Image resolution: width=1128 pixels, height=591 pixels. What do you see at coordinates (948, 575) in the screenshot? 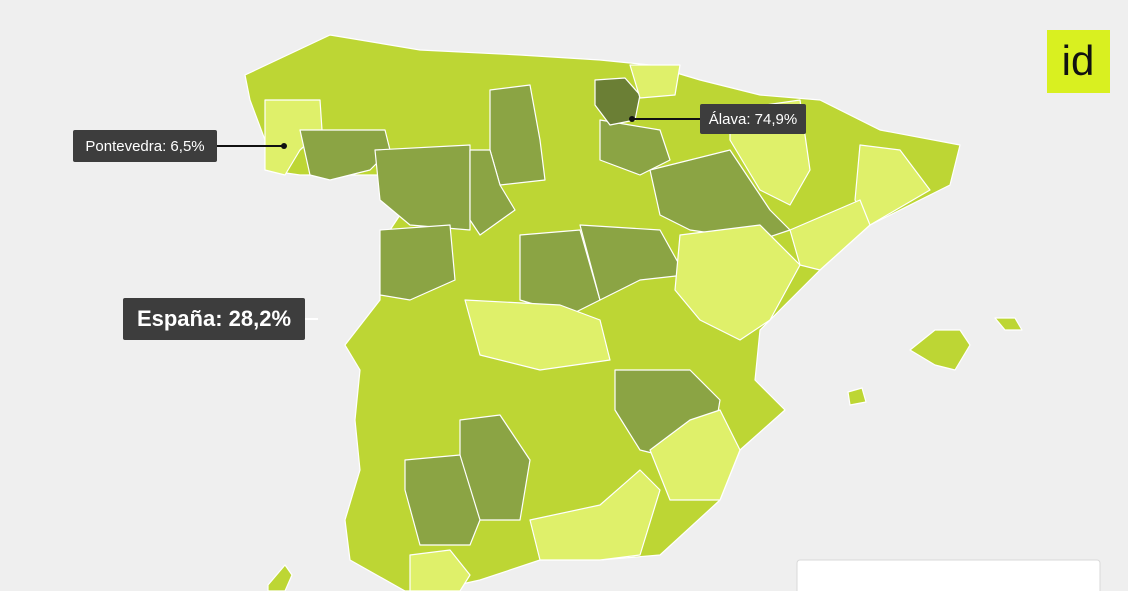
I see `legend-panel` at bounding box center [948, 575].